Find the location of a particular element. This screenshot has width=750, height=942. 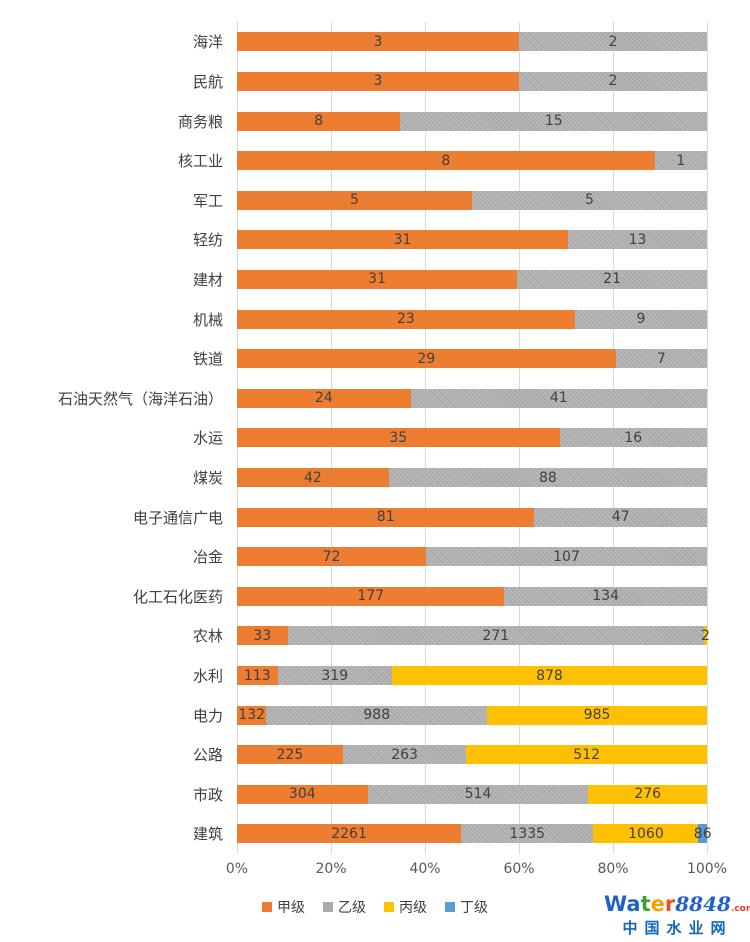

bar-segment-丙级: 1060 is located at coordinates (646, 834).